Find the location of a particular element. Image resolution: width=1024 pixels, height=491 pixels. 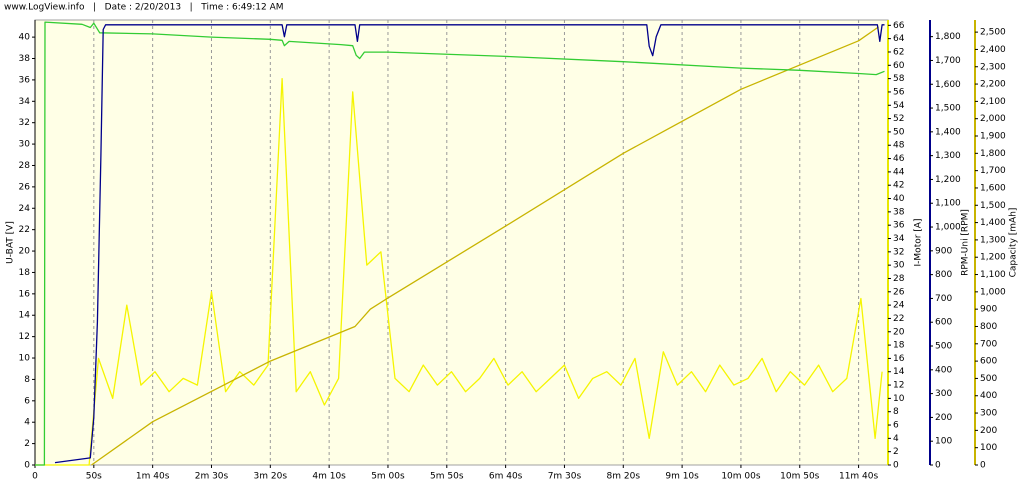

x-tick-label: 8m 20s is located at coordinates (624, 477).